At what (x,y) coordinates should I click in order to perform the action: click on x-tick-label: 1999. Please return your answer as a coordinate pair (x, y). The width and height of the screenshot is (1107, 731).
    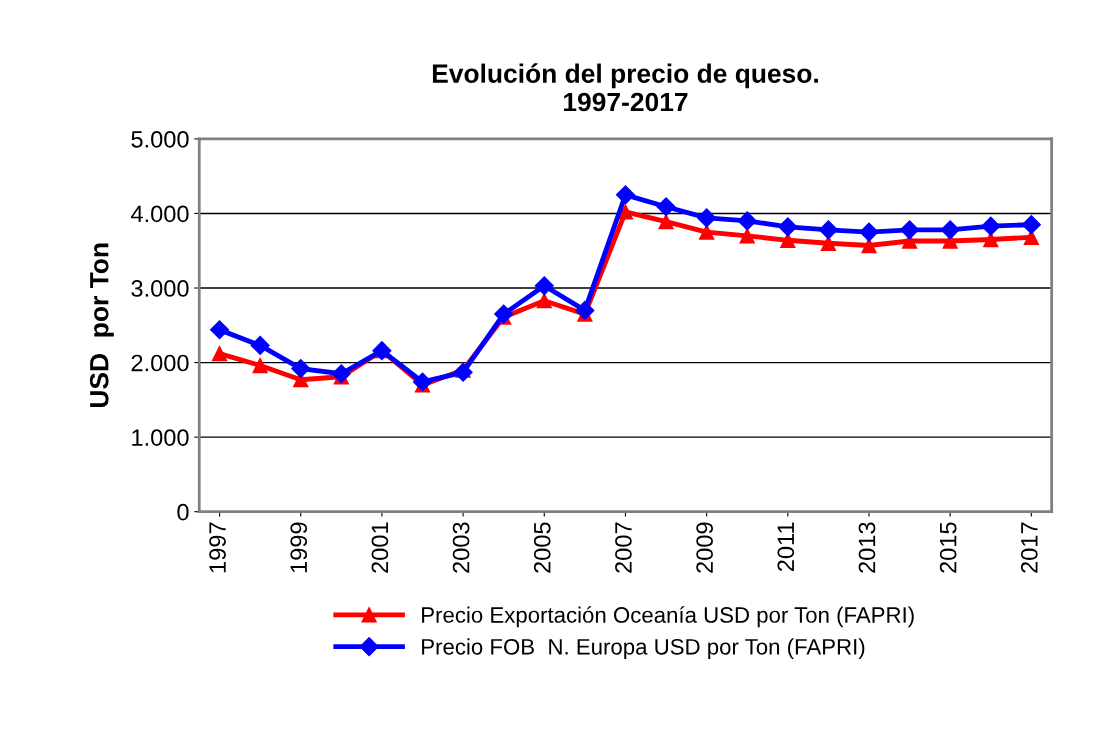
    Looking at the image, I should click on (299, 547).